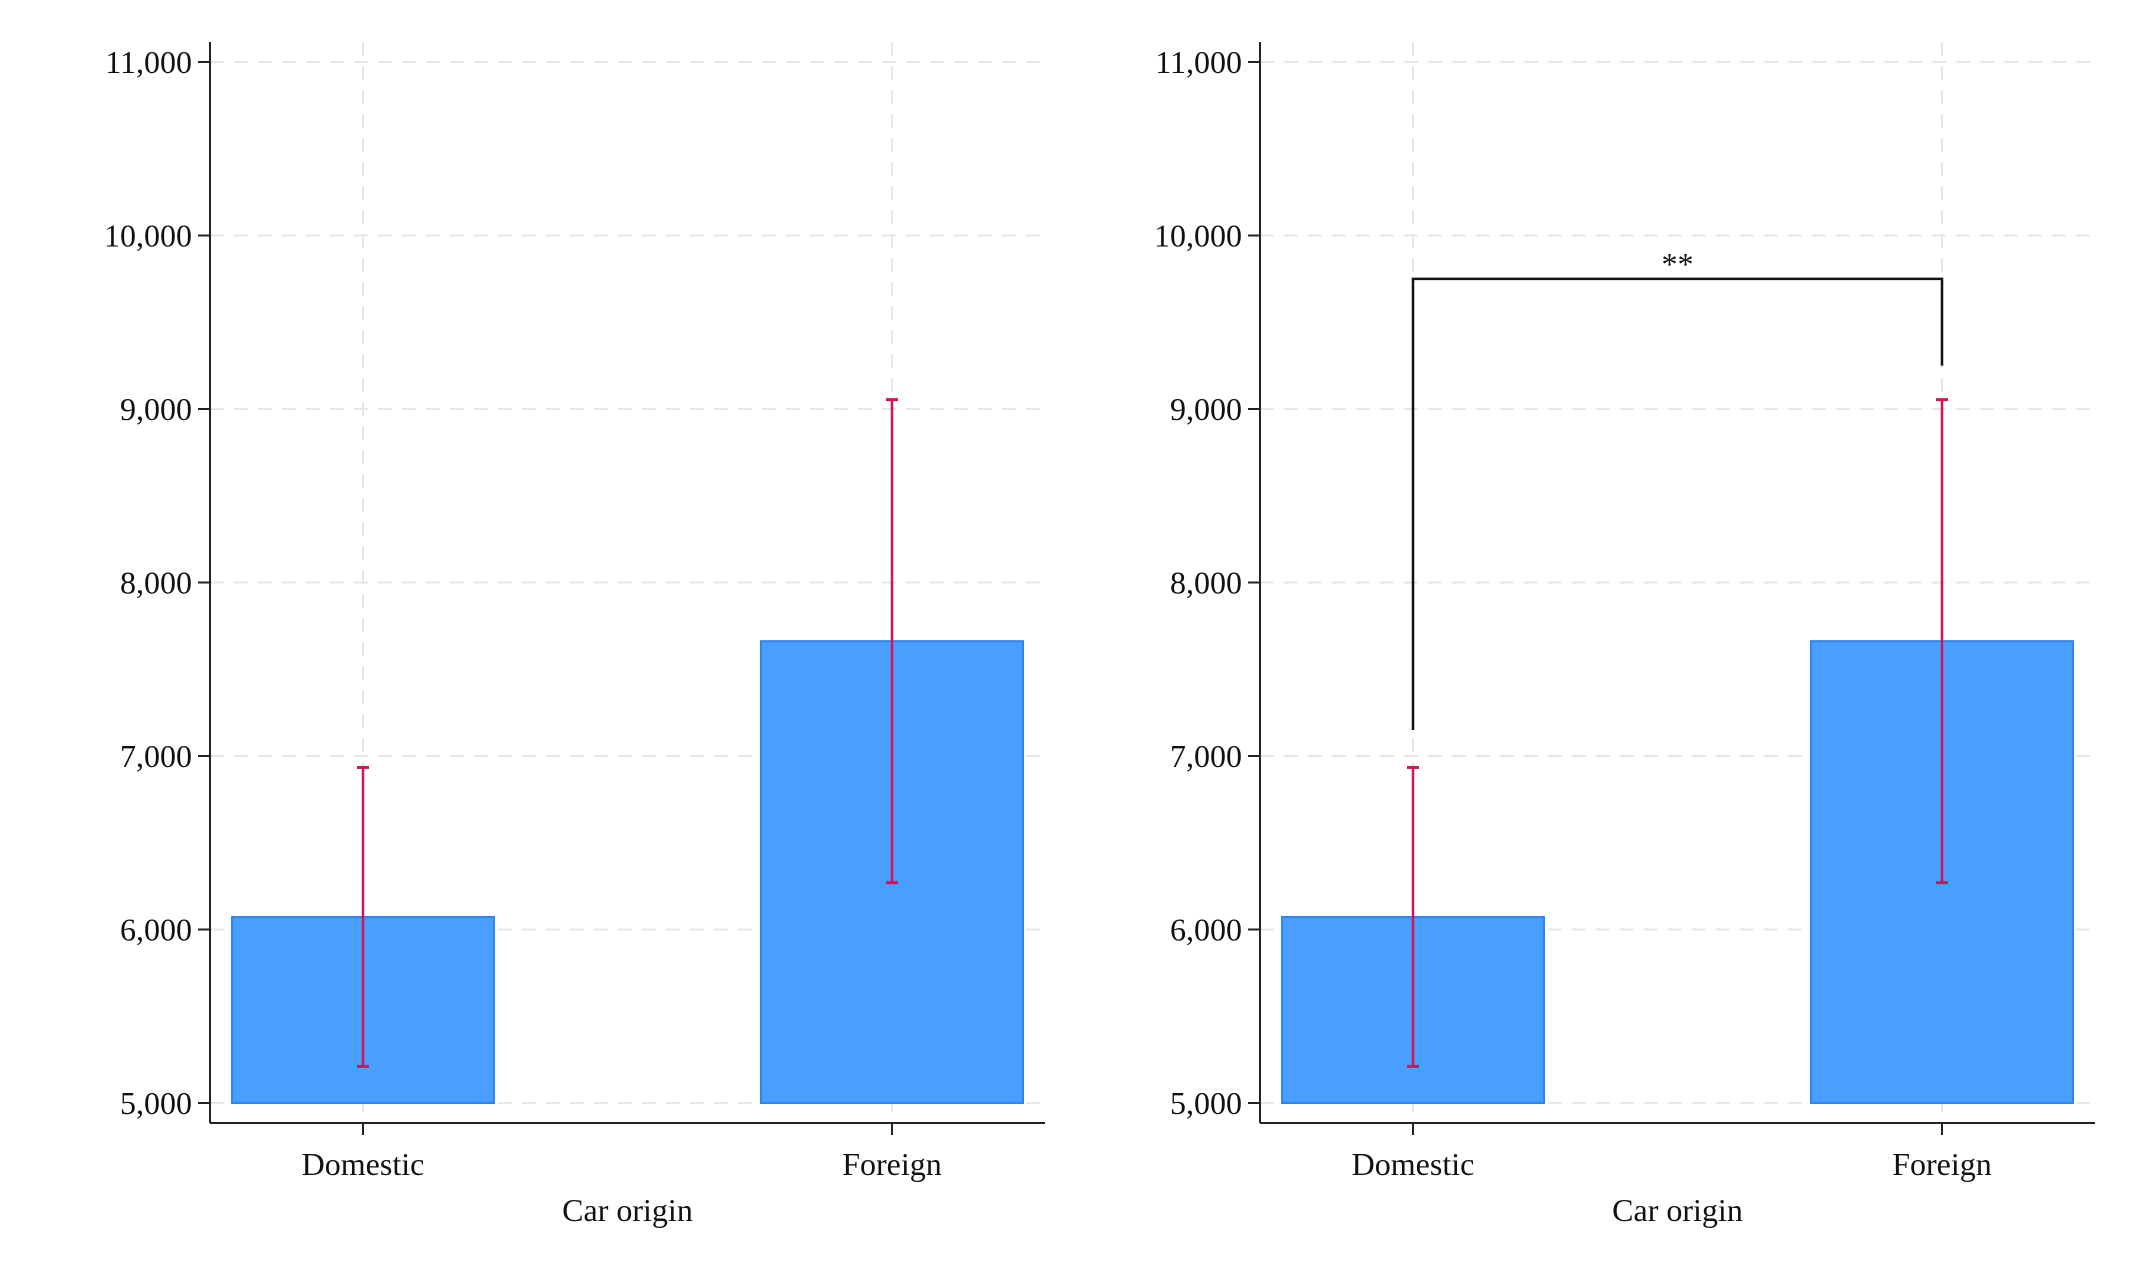 The width and height of the screenshot is (2148, 1288). Describe the element at coordinates (1677, 503) in the screenshot. I see `significance-bracket` at that location.